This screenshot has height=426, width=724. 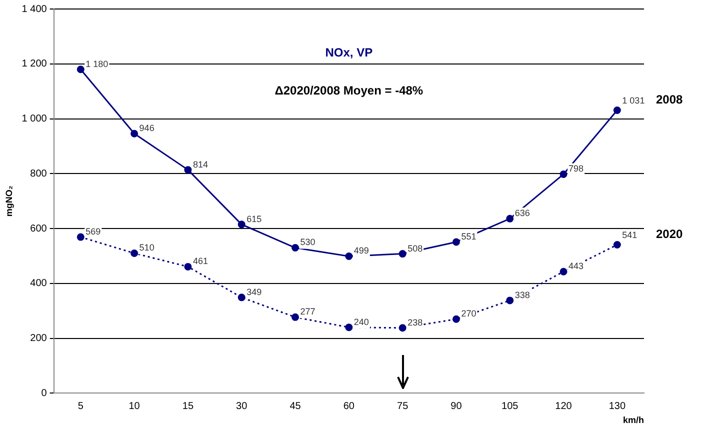 I want to click on data-label: 1 180, so click(x=97, y=63).